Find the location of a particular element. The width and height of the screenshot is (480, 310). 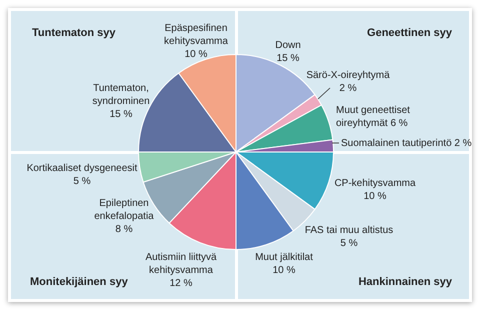

slice-label: Muut jälkitilat is located at coordinates (284, 257).